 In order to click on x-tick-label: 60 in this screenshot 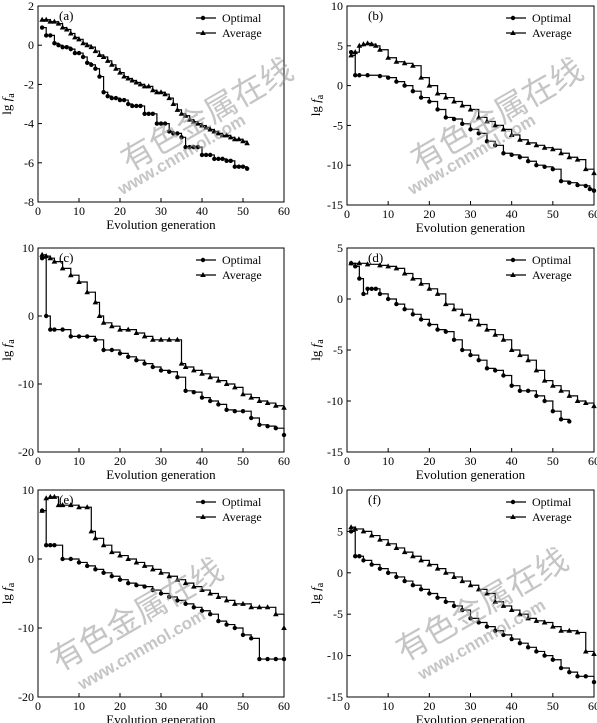, I will do `click(592, 461)`.